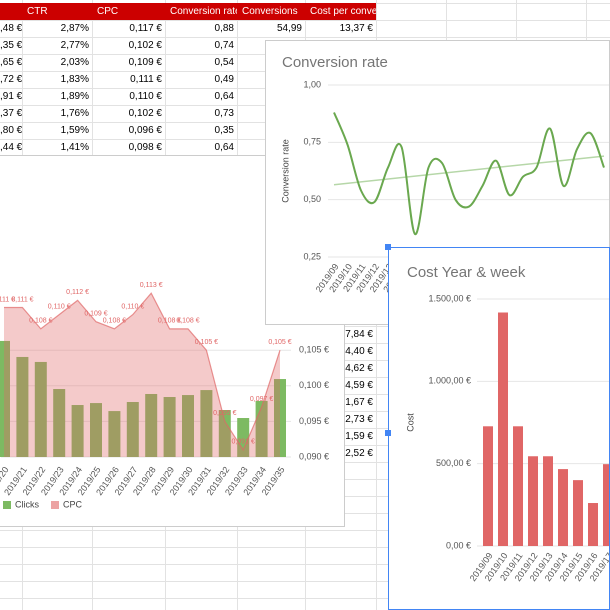 This screenshot has width=610, height=610. What do you see at coordinates (224, 28) in the screenshot?
I see `cell: 0,88` at bounding box center [224, 28].